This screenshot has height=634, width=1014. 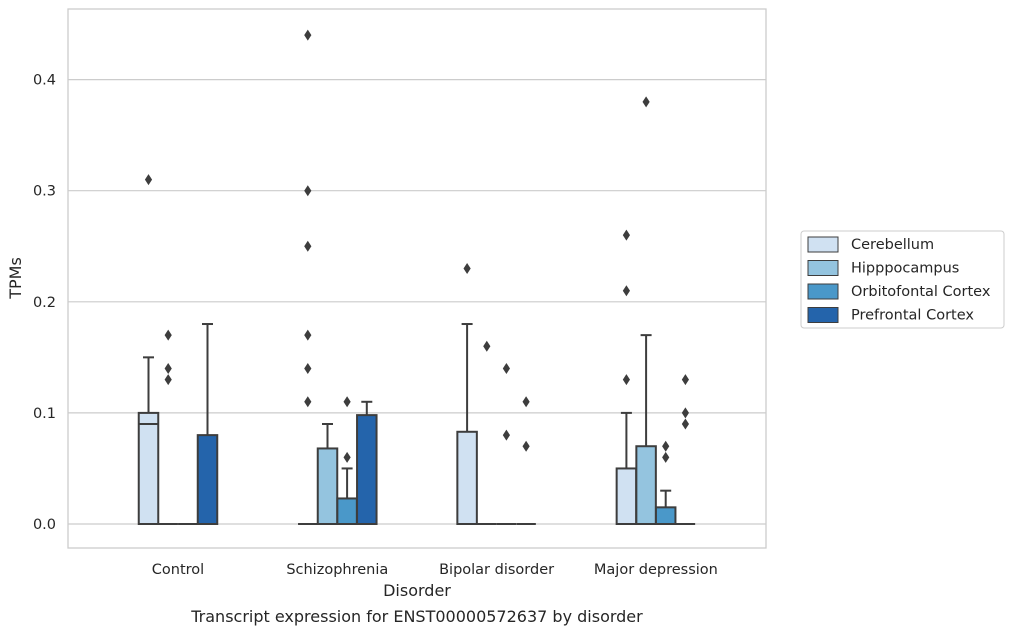 I want to click on x-tick-label: Schizophrenia, so click(x=337, y=570).